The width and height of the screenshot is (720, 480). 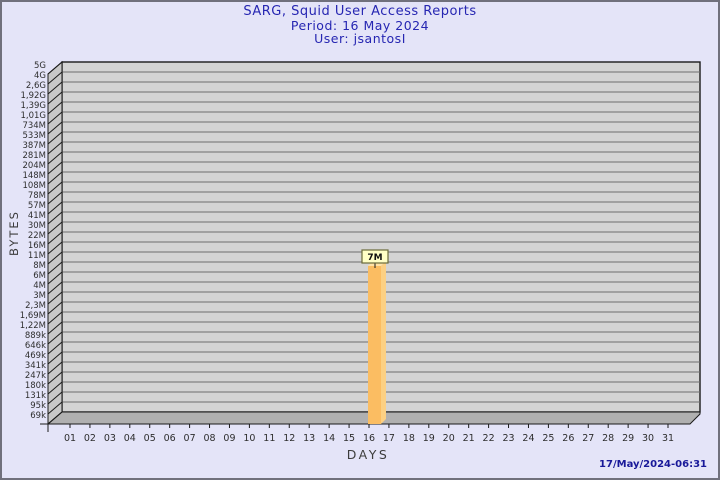 I want to click on y-tick-label: 469k, so click(x=35, y=356).